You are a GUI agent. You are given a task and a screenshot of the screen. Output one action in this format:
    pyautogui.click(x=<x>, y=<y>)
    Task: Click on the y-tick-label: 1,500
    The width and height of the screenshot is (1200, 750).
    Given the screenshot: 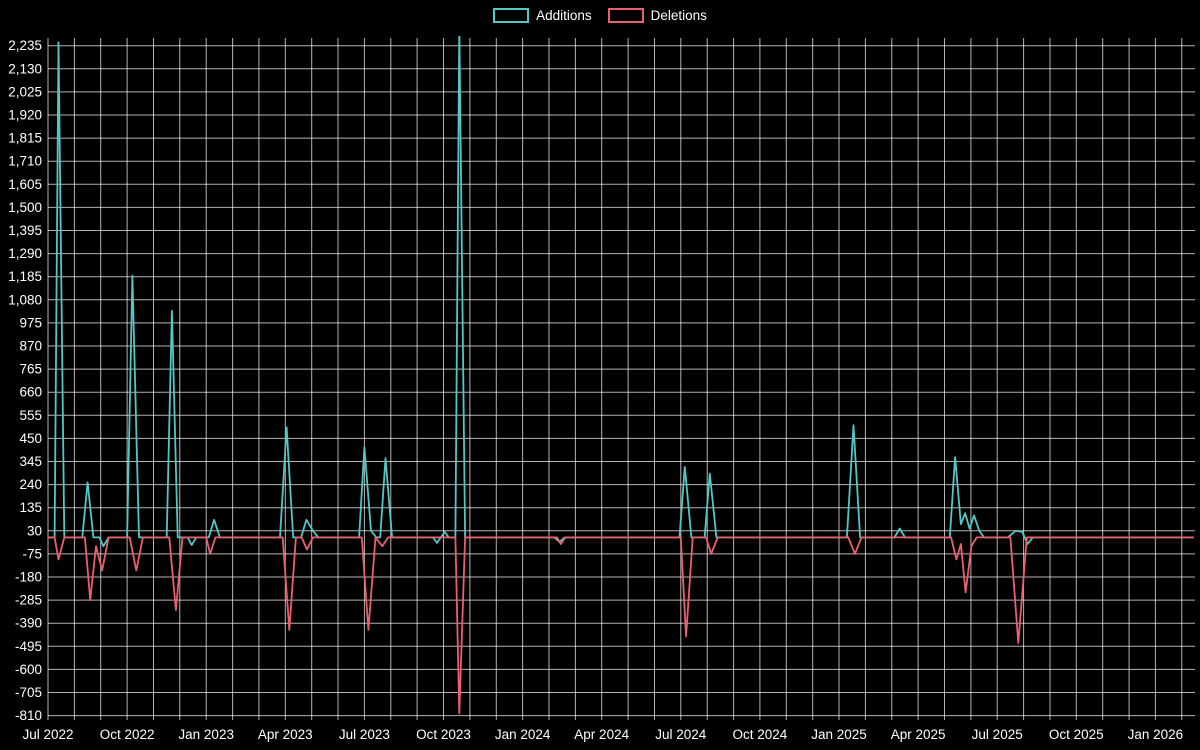 What is the action you would take?
    pyautogui.click(x=25, y=207)
    